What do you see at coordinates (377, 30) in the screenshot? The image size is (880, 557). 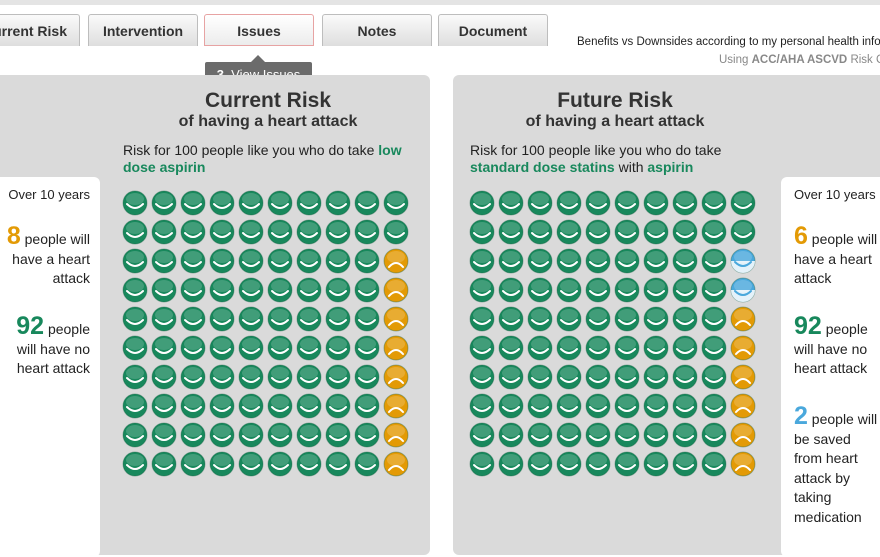 I see `nav-tab: Notes` at bounding box center [377, 30].